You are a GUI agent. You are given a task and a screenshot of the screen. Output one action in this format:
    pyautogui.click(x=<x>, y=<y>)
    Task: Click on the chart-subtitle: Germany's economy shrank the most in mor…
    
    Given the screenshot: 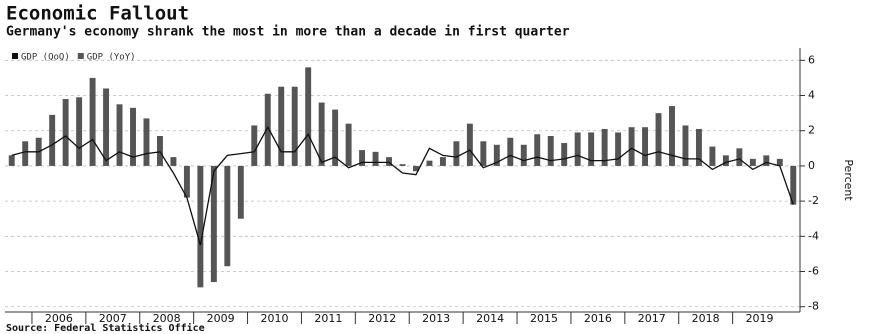 What is the action you would take?
    pyautogui.click(x=288, y=32)
    